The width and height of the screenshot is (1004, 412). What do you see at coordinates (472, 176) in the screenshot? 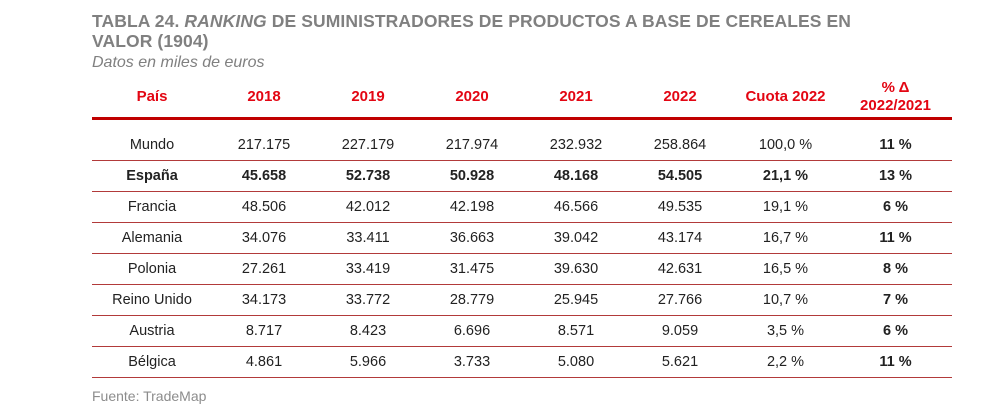
I see `cell-y2020: 50.928` at bounding box center [472, 176].